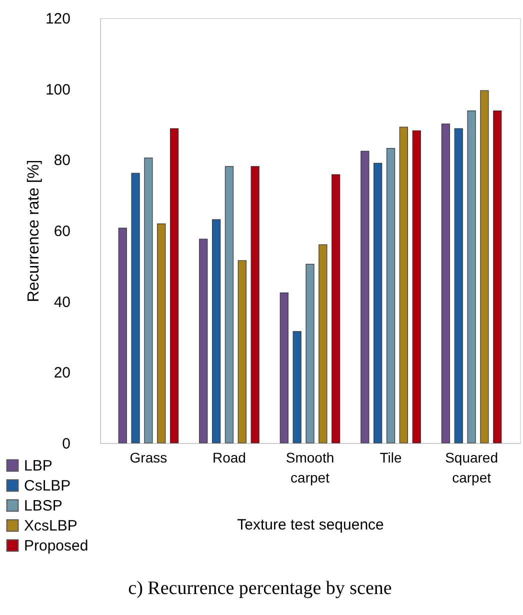 The image size is (523, 615). I want to click on y-tick-label: 40, so click(62, 302).